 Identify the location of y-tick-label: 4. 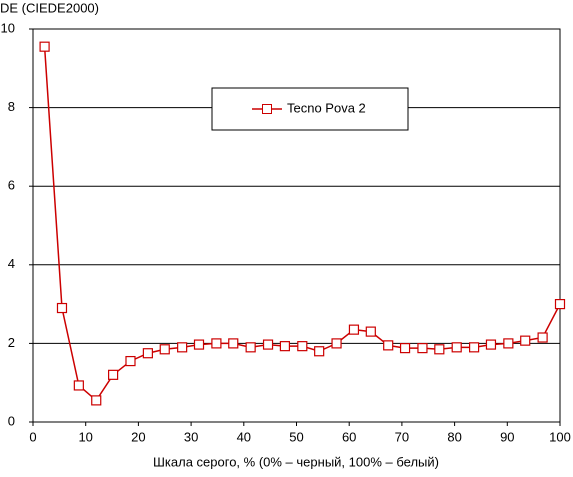
(11, 263).